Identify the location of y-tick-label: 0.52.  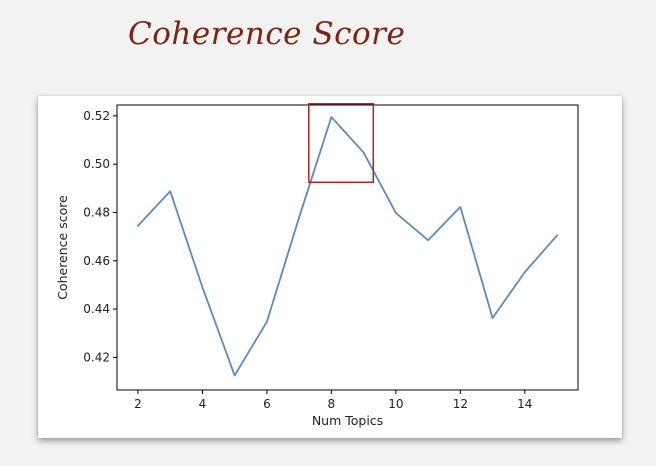
(96, 116).